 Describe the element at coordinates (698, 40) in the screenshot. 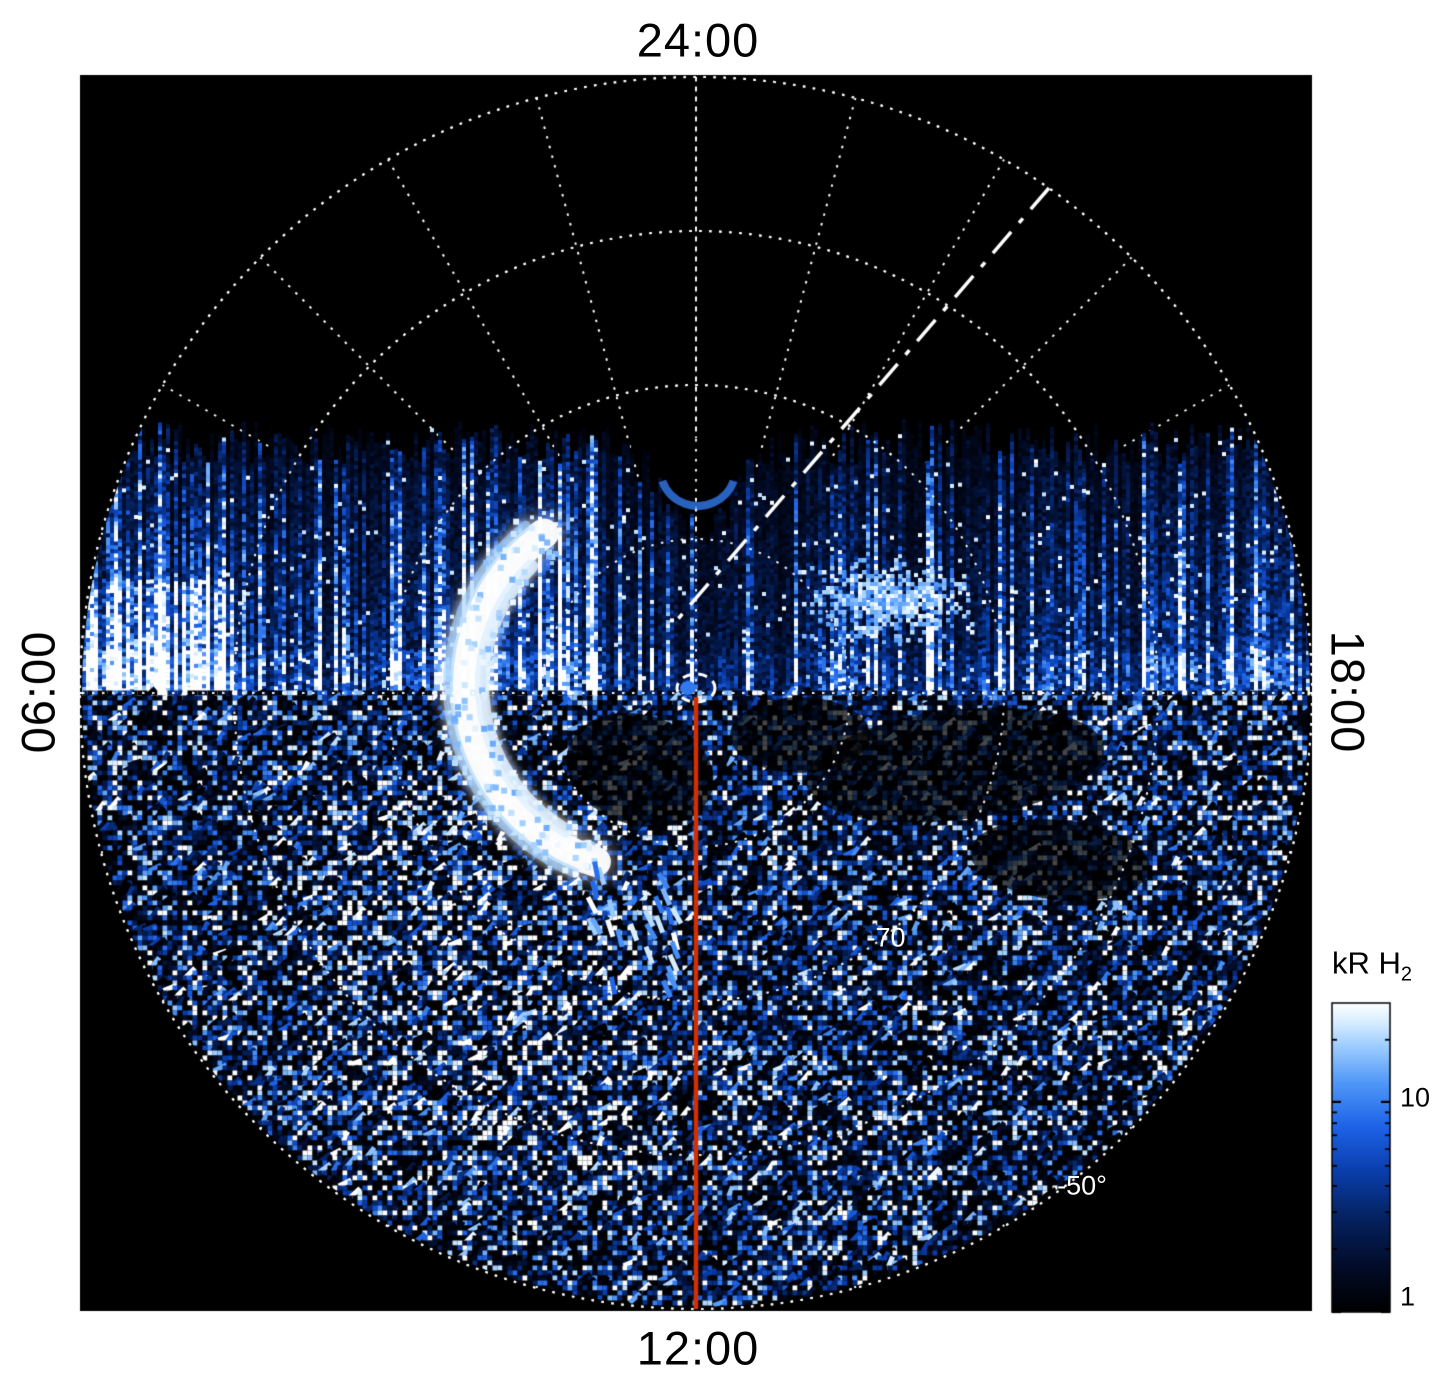

I see `time-label-2400: 24:00` at that location.